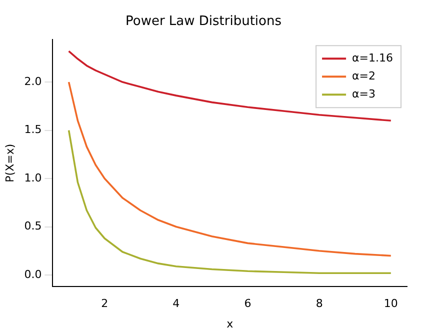 The image size is (421, 335). What do you see at coordinates (364, 93) in the screenshot?
I see `legend-label: α=3` at bounding box center [364, 93].